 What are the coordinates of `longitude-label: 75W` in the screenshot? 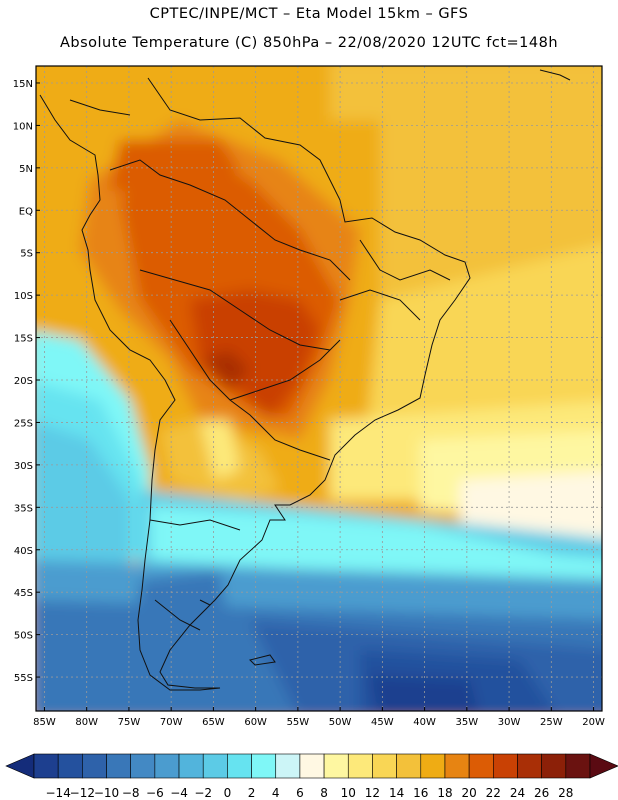 It's located at (129, 722).